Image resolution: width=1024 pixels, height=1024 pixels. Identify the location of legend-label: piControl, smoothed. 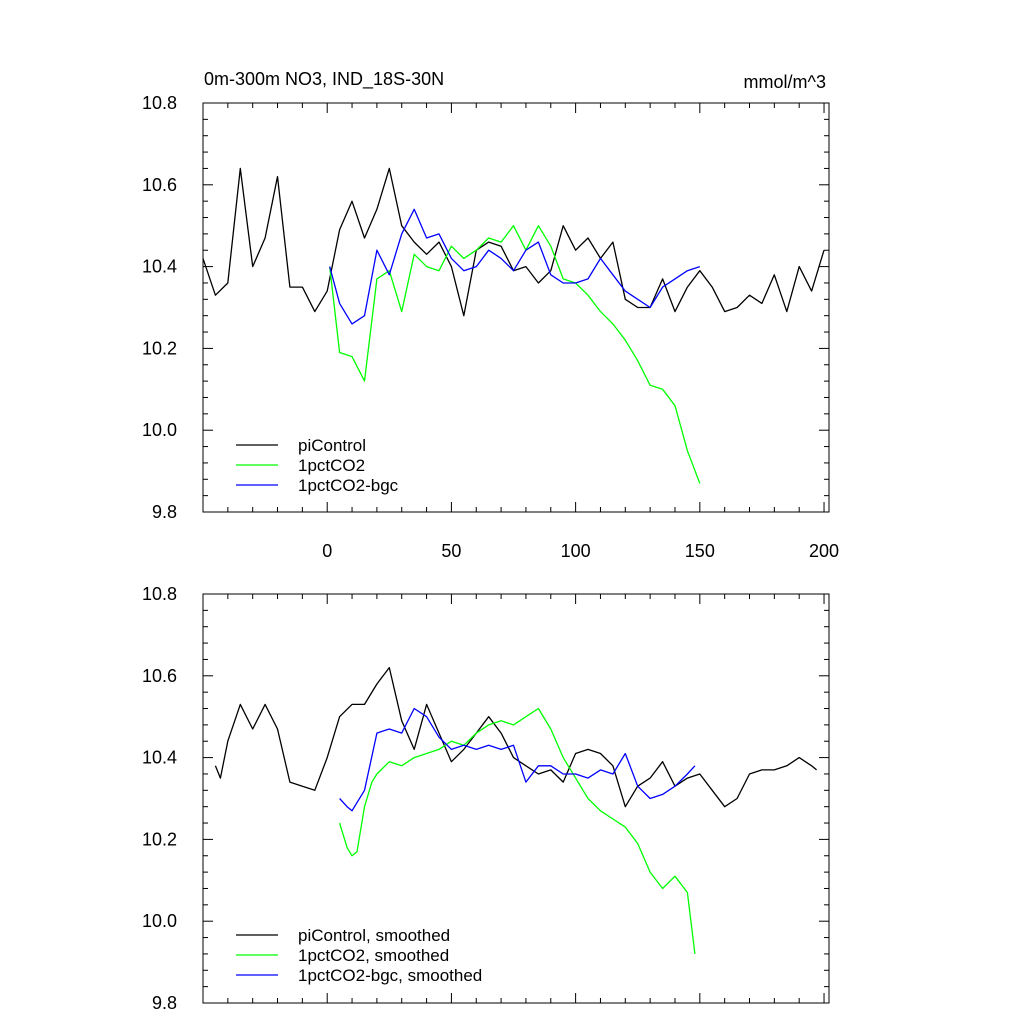
(374, 935).